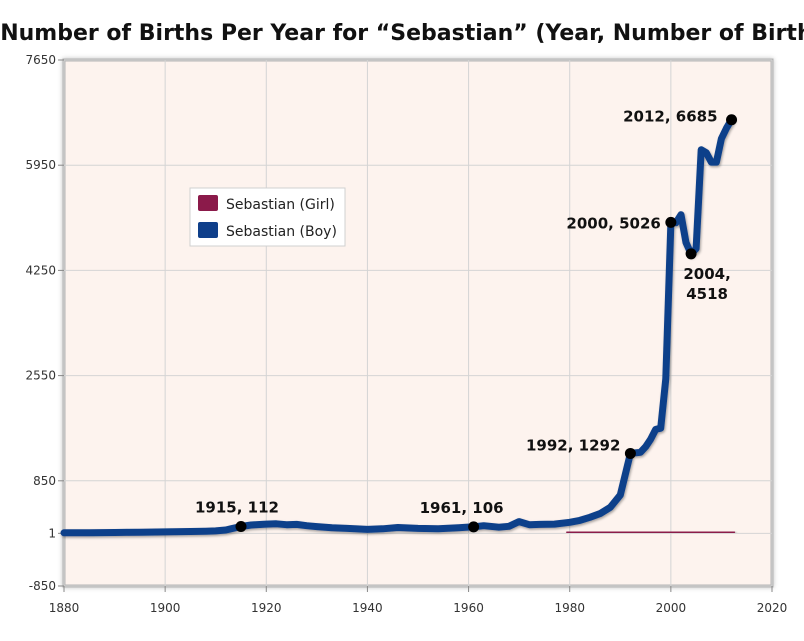  Describe the element at coordinates (40, 270) in the screenshot. I see `y-tick-label: 4250` at that location.